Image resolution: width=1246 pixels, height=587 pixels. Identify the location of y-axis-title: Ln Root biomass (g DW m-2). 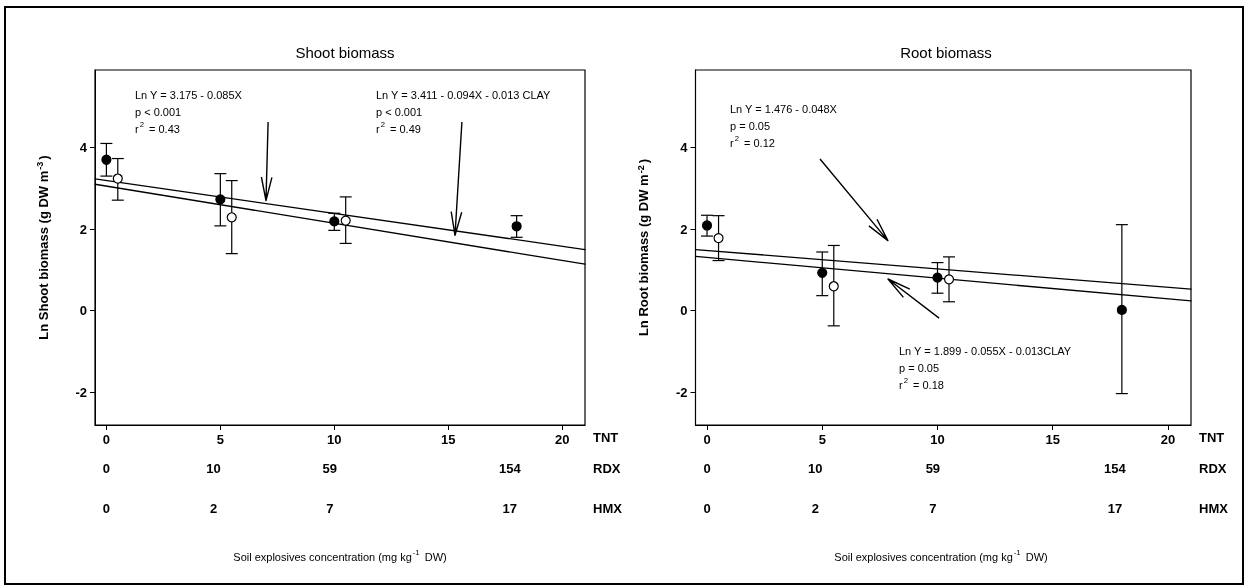
(643, 247).